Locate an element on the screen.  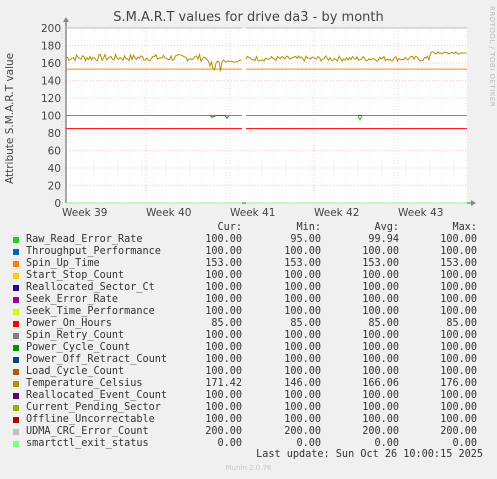
legend-row: Spin_Up_Time 153.00 153.00 153.00 153.00 is located at coordinates (248, 264).